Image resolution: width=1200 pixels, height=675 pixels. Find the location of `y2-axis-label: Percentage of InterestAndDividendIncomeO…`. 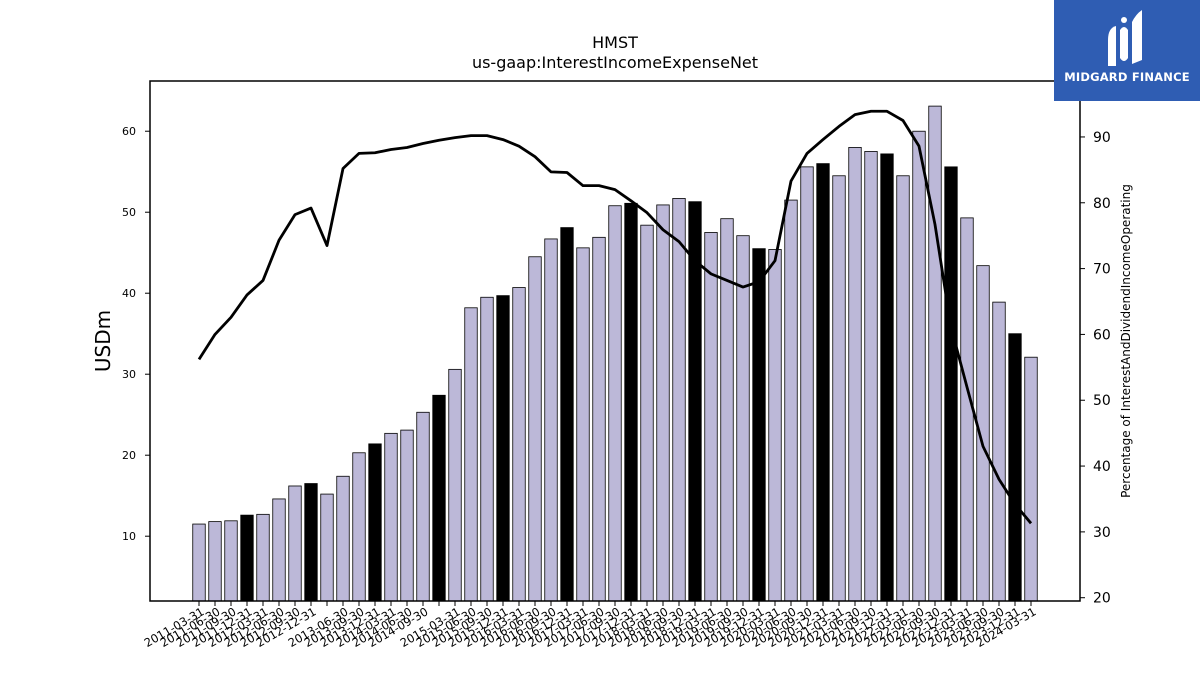

y2-axis-label: Percentage of InterestAndDividendIncomeO… is located at coordinates (1126, 341).